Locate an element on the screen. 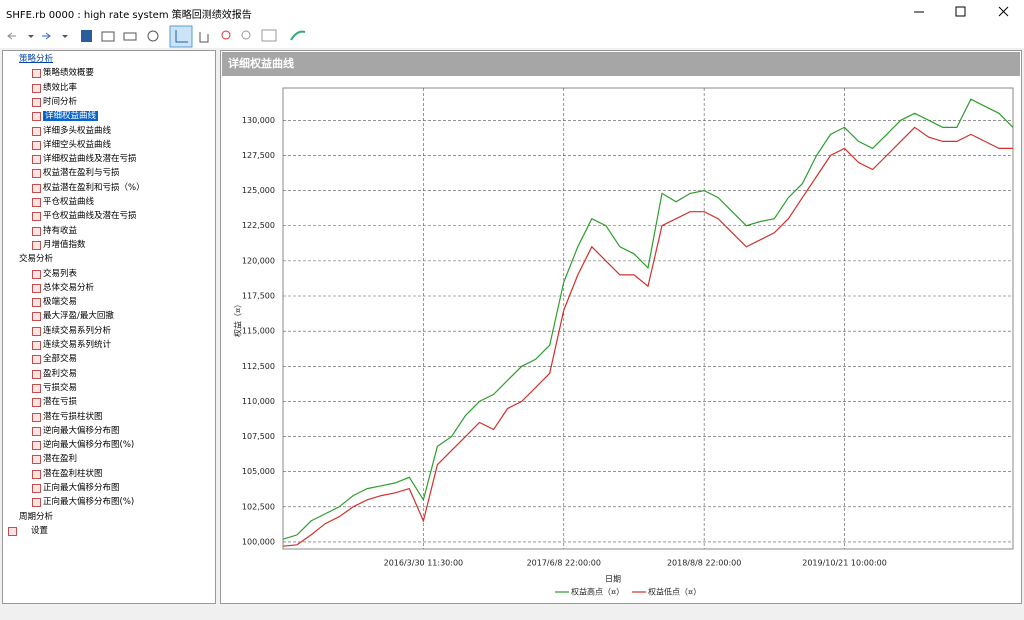 Image resolution: width=1024 pixels, height=620 pixels. tree-item-label: 逆向最大偏移分布图 is located at coordinates (81, 430).